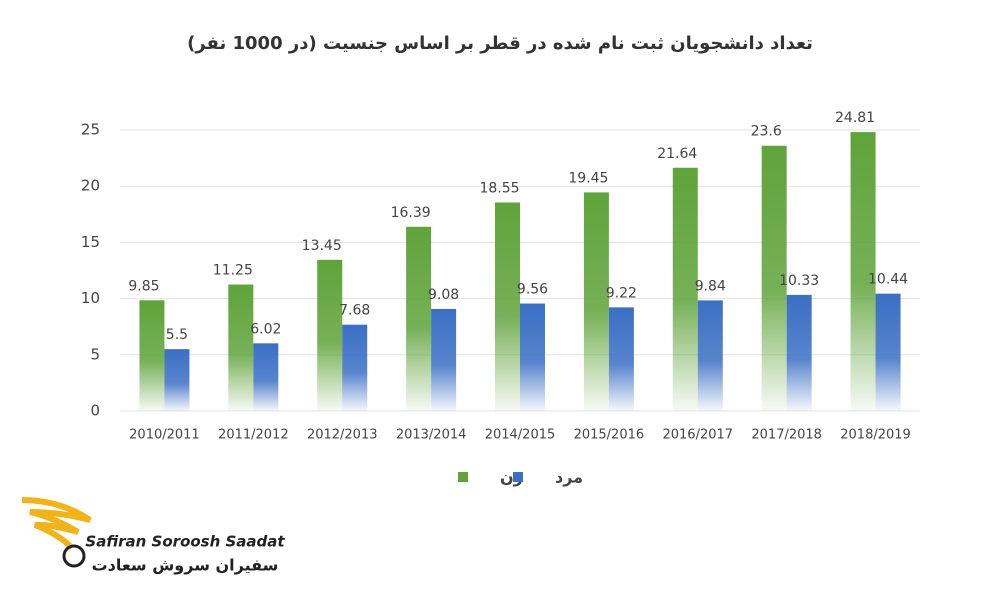  Describe the element at coordinates (766, 132) in the screenshot. I see `value-label: 23.6` at that location.